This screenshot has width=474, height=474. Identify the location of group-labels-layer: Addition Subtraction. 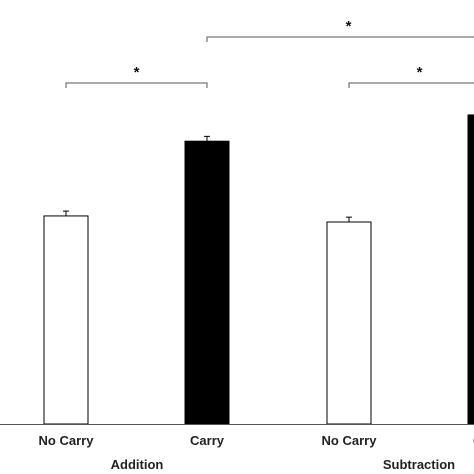
(283, 464).